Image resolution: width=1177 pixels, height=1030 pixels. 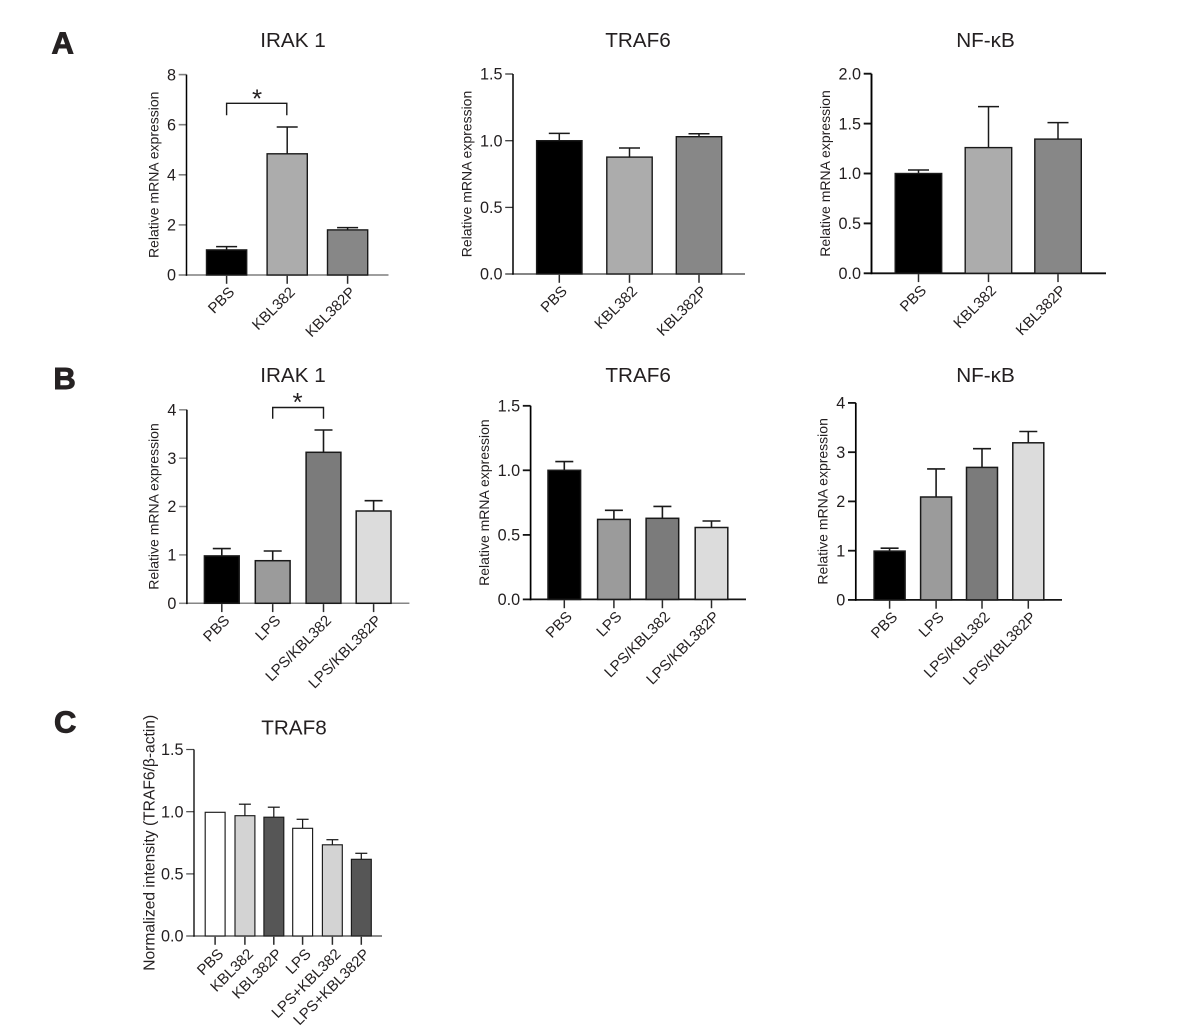 What do you see at coordinates (63, 43) in the screenshot?
I see `svg-text: A` at bounding box center [63, 43].